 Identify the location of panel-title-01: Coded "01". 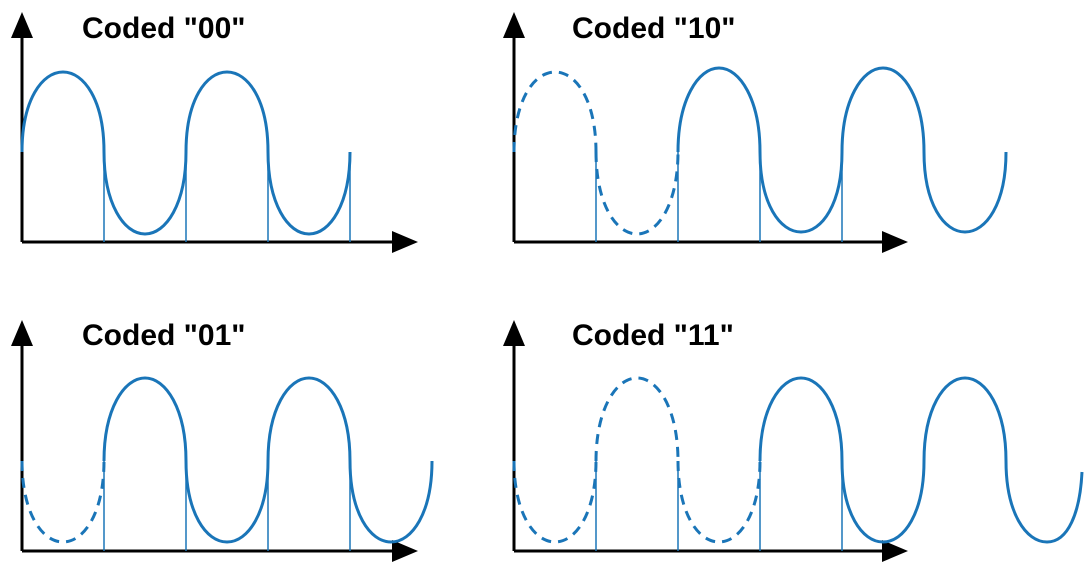
(163, 335).